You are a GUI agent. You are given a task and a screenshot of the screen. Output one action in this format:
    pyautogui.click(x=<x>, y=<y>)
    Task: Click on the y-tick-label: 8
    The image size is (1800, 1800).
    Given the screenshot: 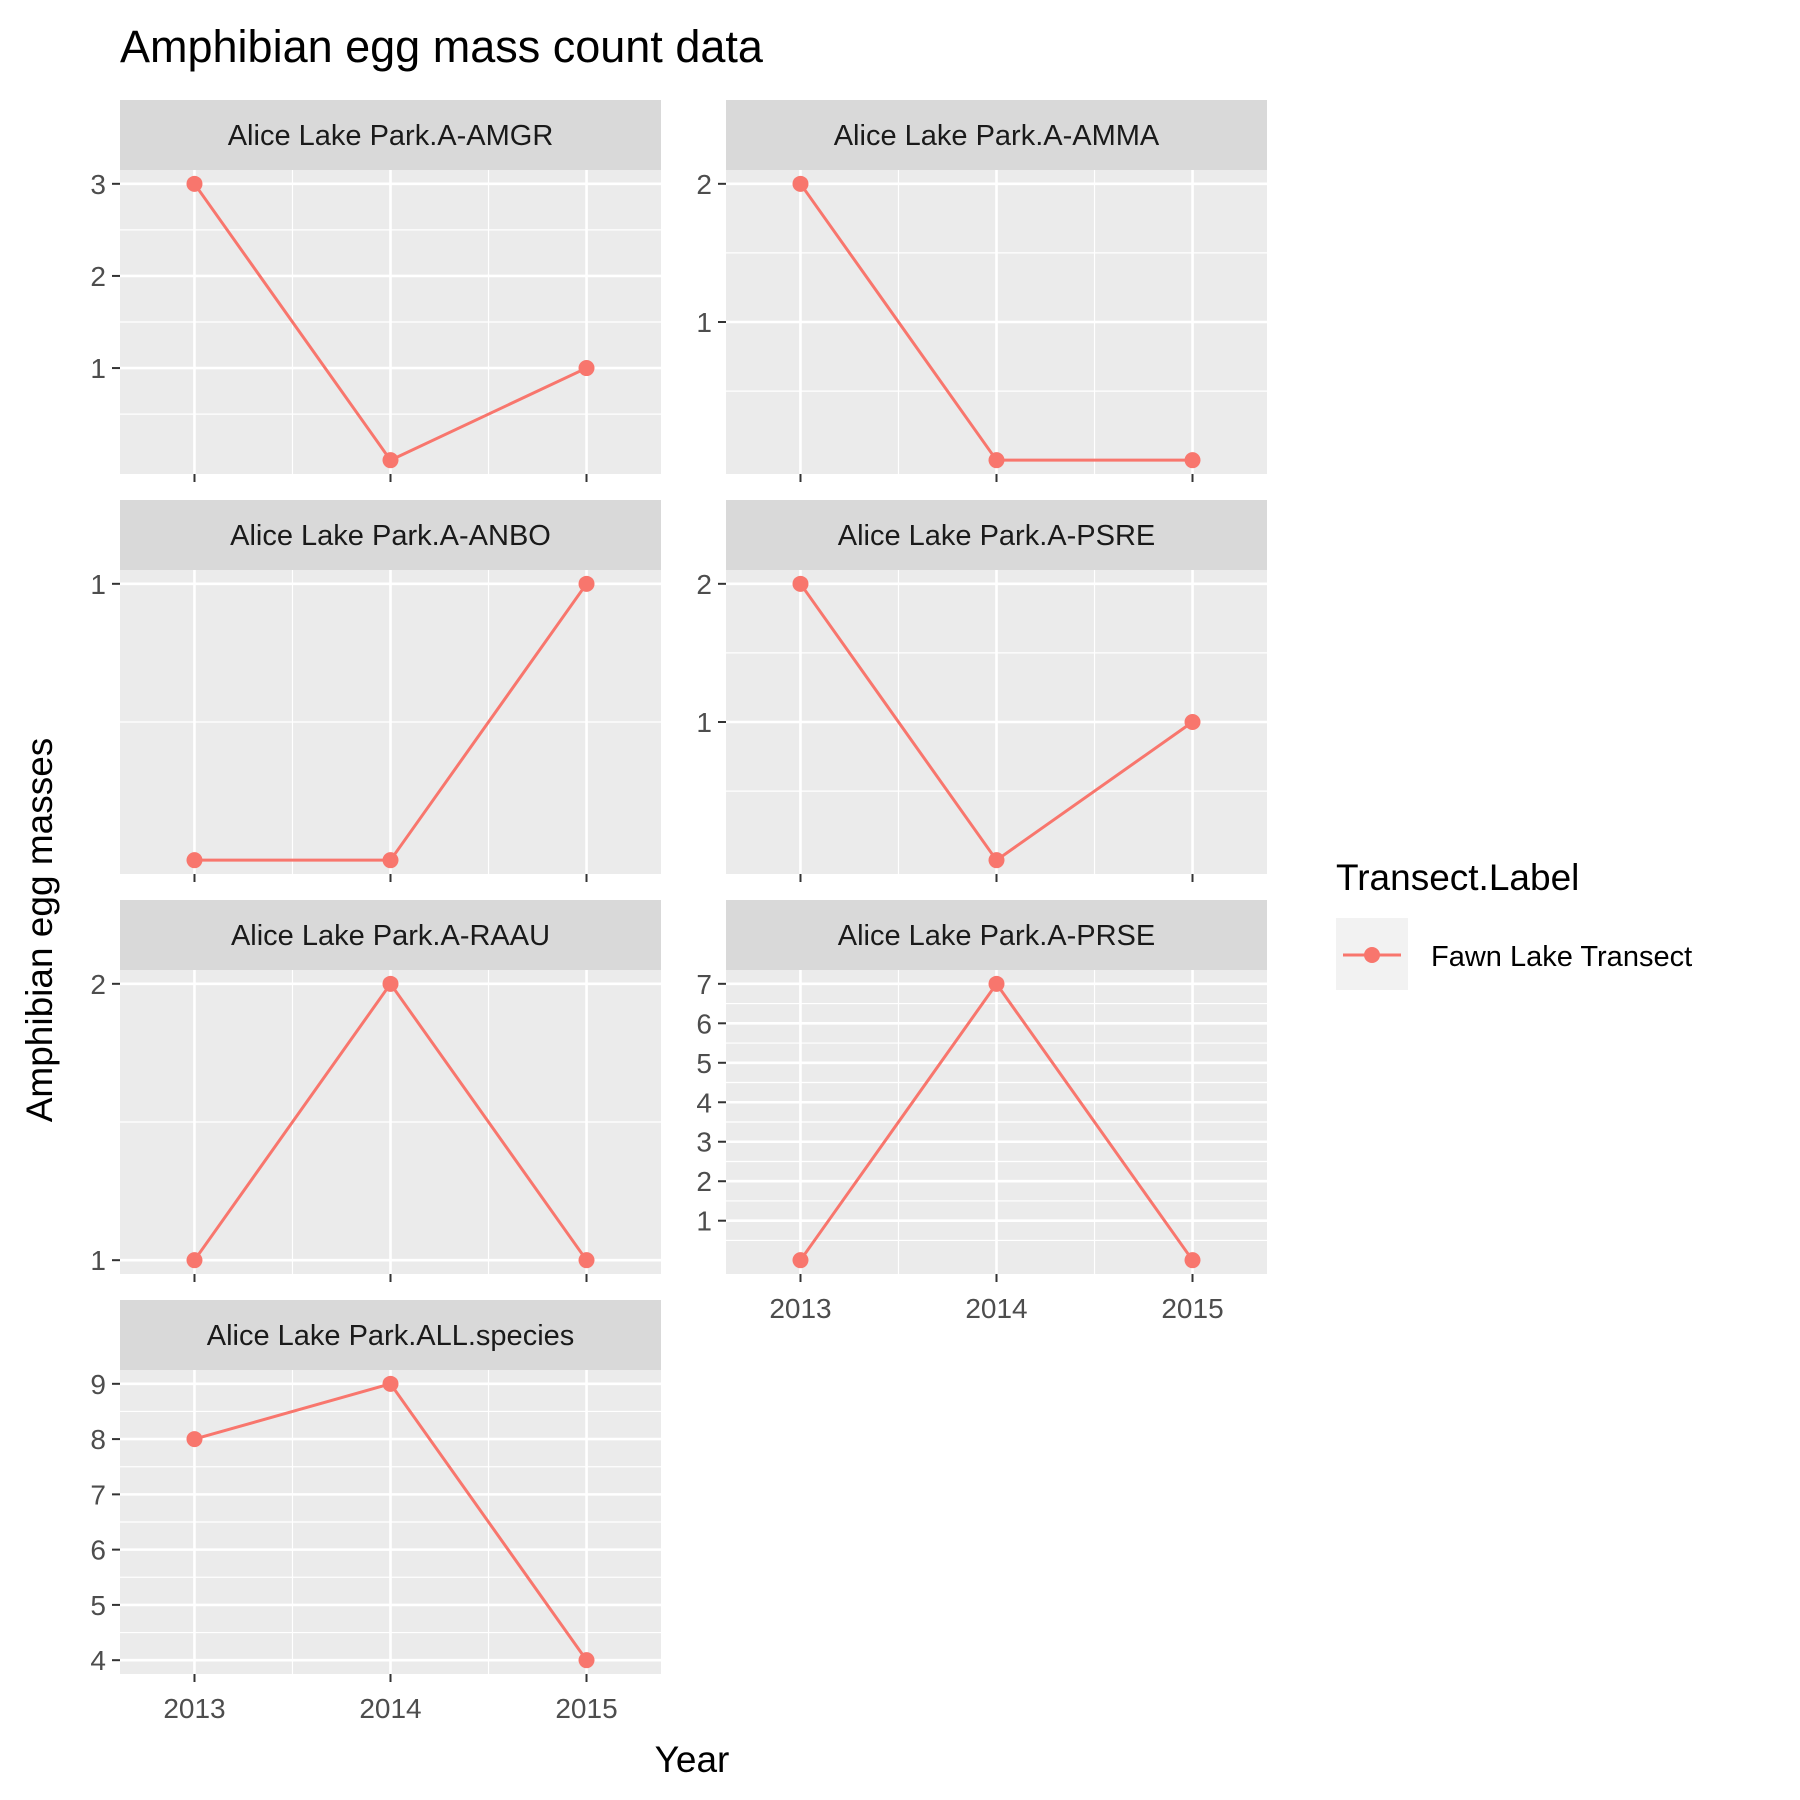 What is the action you would take?
    pyautogui.click(x=98, y=1439)
    